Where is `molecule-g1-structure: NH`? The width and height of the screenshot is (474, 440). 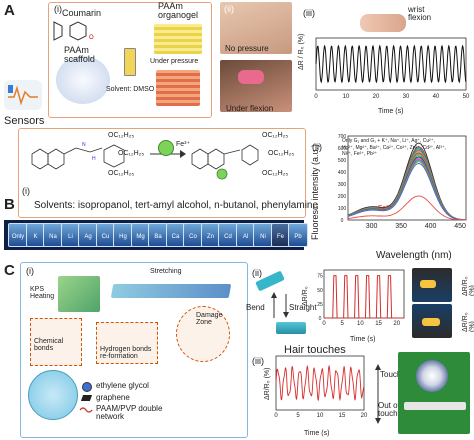
molecule-g1-structure: NH is located at coordinates (78, 156).